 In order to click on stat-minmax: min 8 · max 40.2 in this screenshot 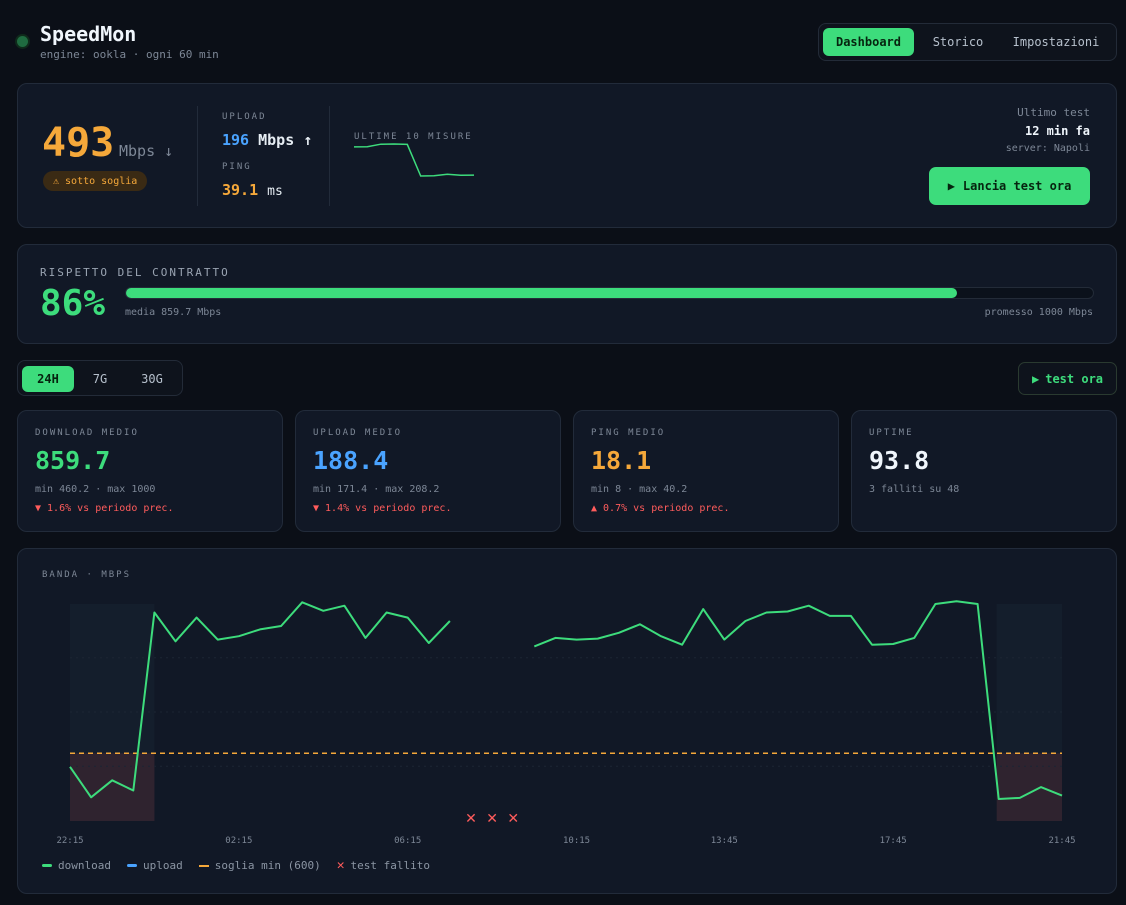, I will do `click(639, 489)`.